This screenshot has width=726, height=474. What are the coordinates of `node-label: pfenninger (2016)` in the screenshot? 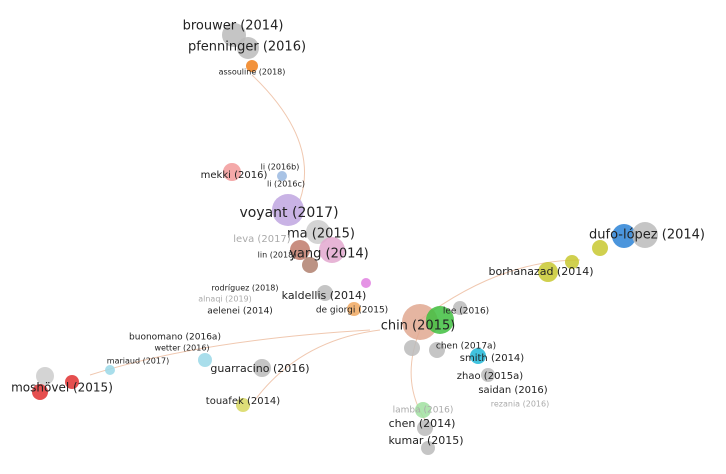 It's located at (247, 47).